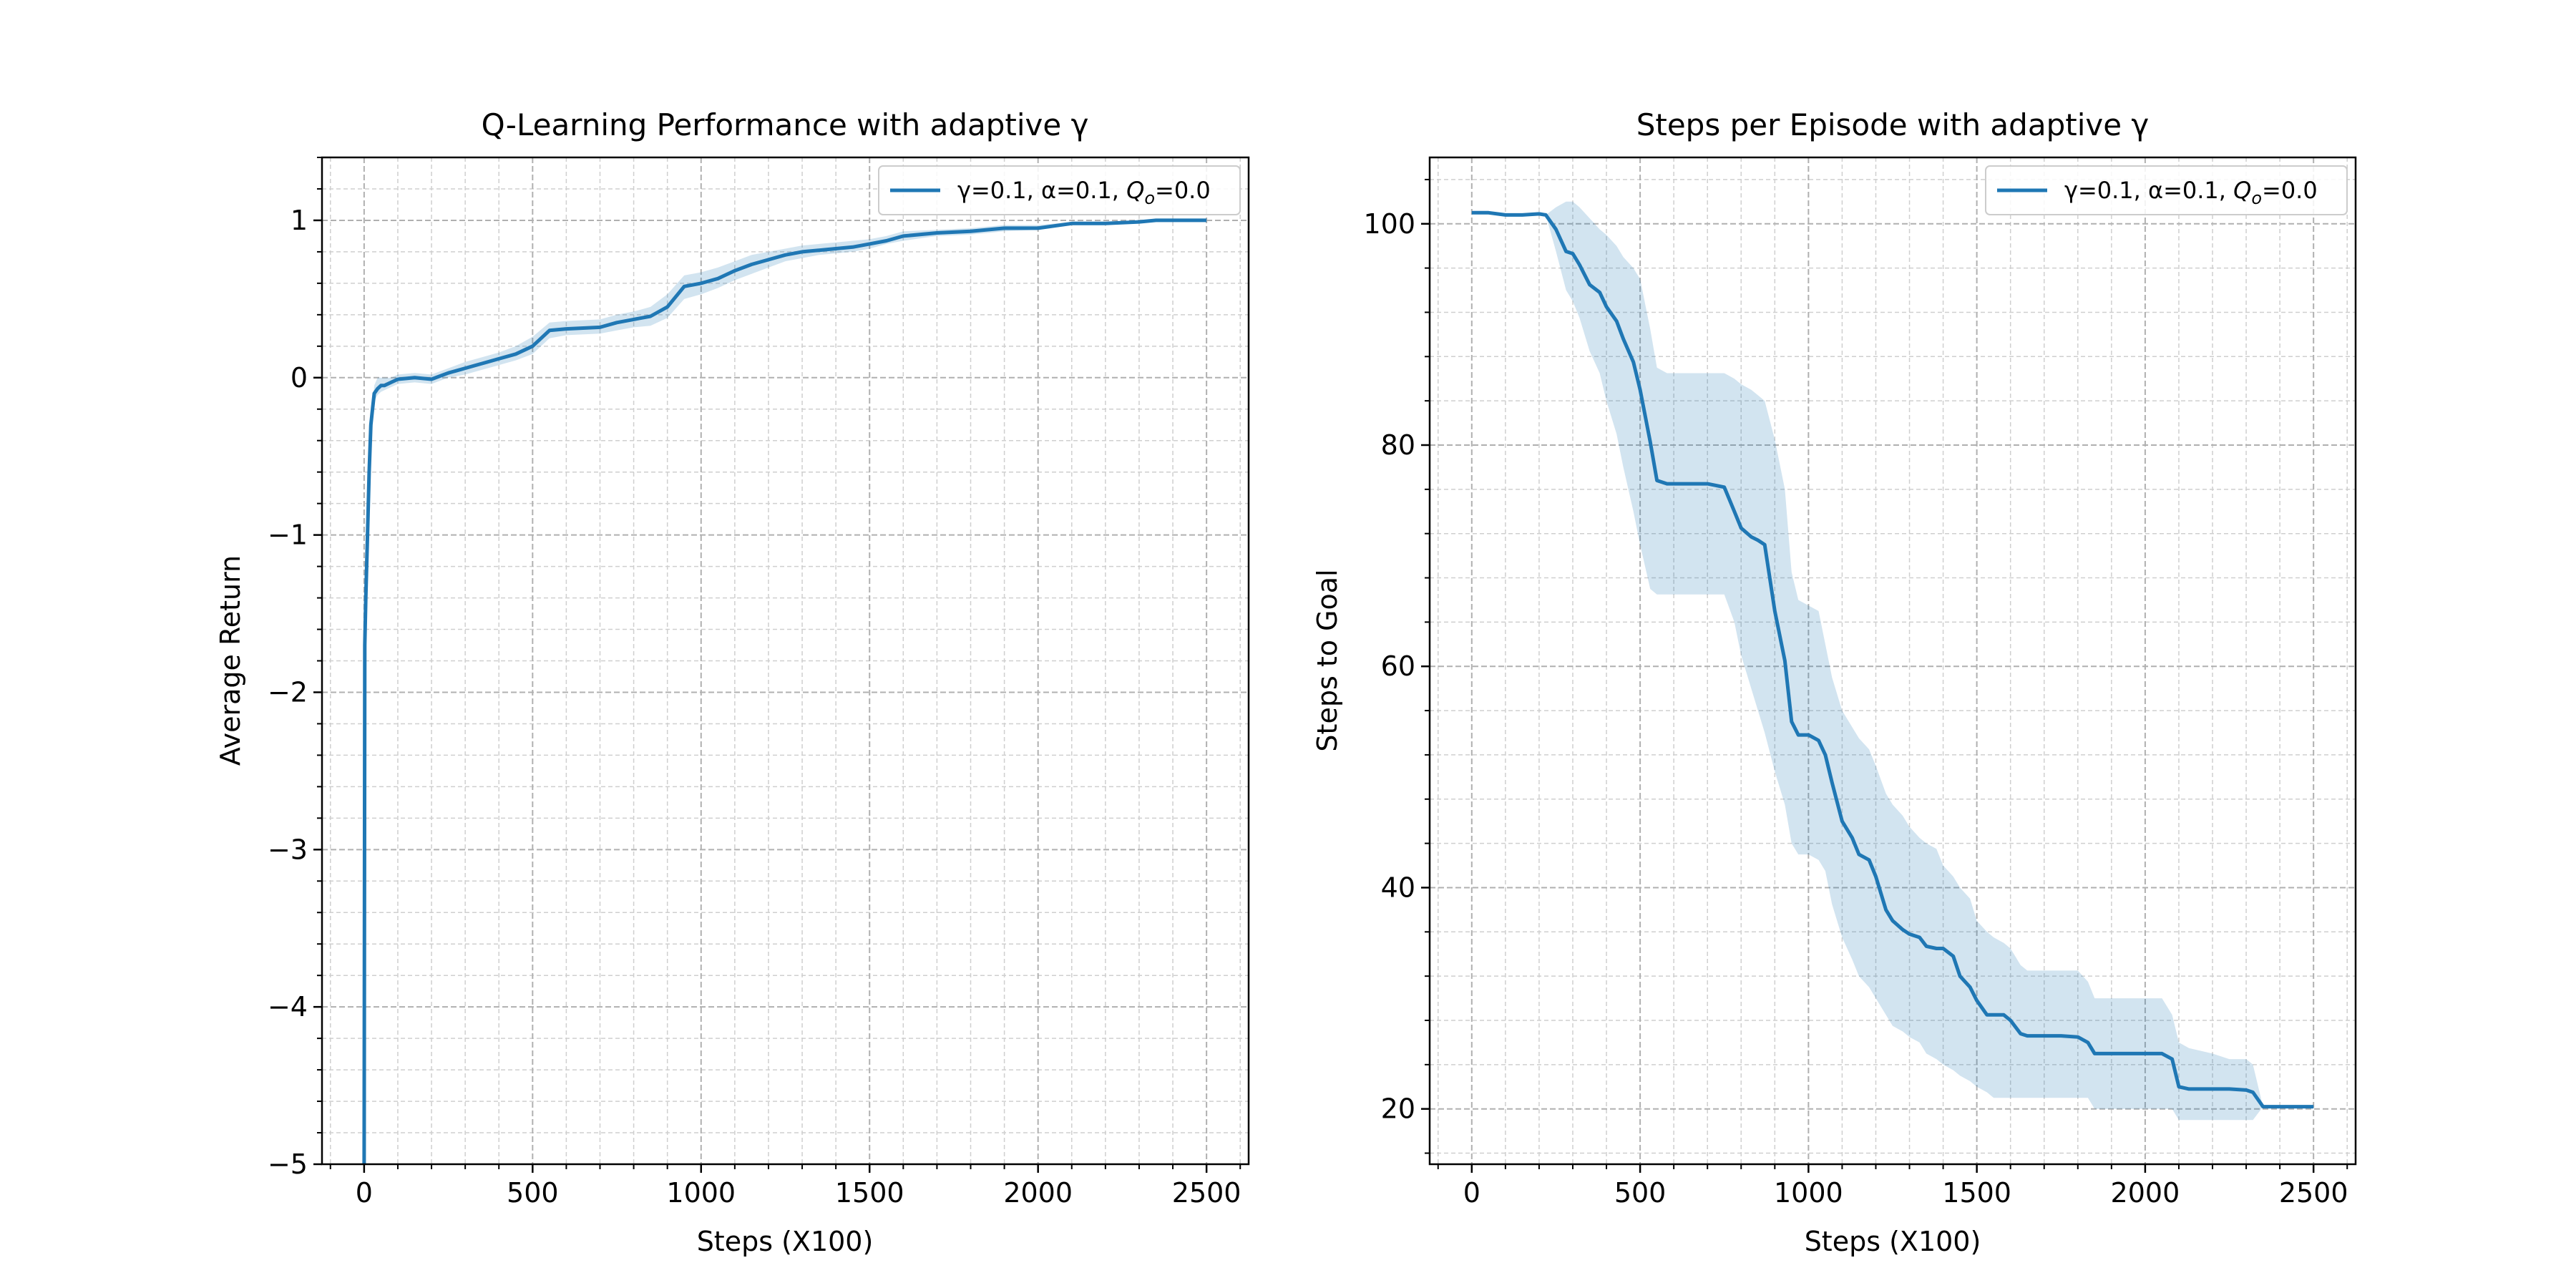 The image size is (2576, 1288). I want to click on y-axis-label: Average Return, so click(230, 660).